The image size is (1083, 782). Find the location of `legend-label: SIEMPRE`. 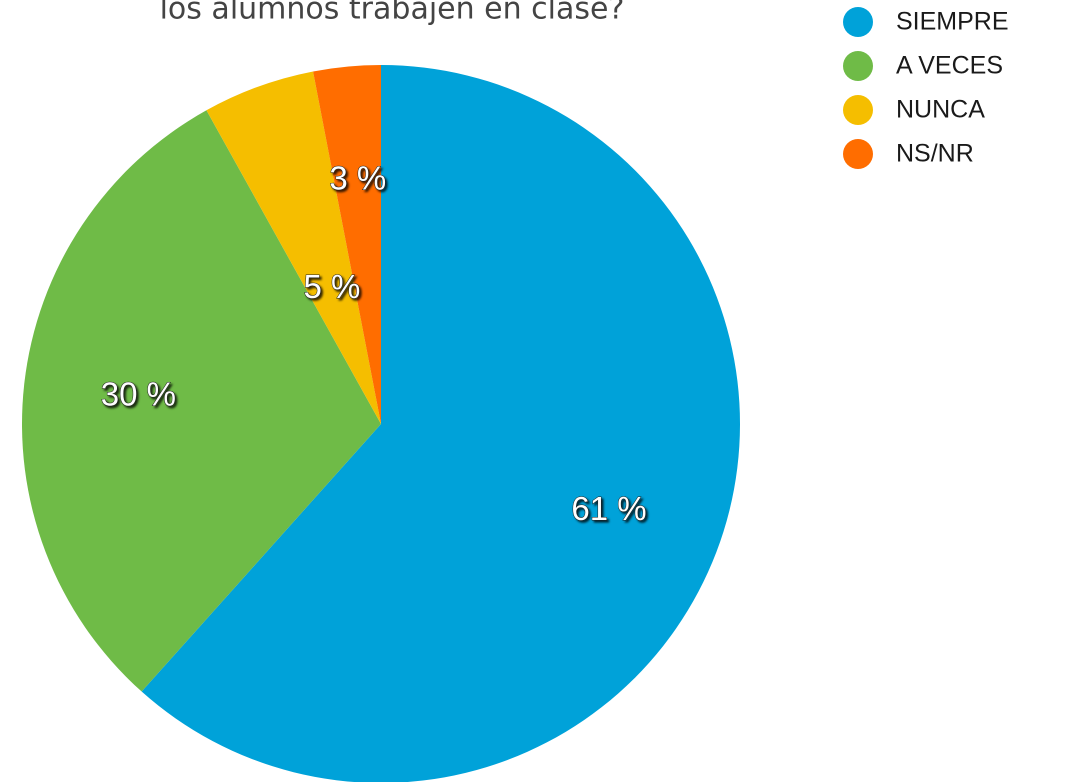

legend-label: SIEMPRE is located at coordinates (952, 22).